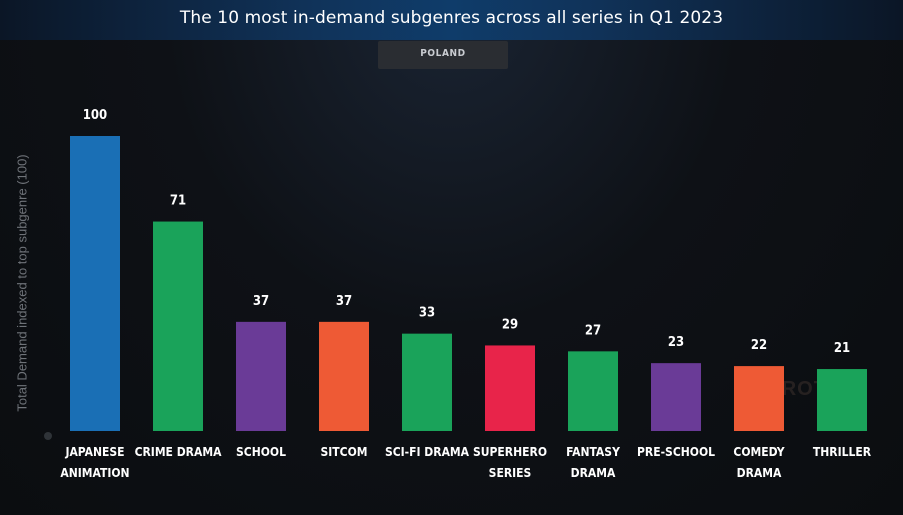 The image size is (903, 515). What do you see at coordinates (179, 452) in the screenshot?
I see `x-tick-label: CRIME DRAMA` at bounding box center [179, 452].